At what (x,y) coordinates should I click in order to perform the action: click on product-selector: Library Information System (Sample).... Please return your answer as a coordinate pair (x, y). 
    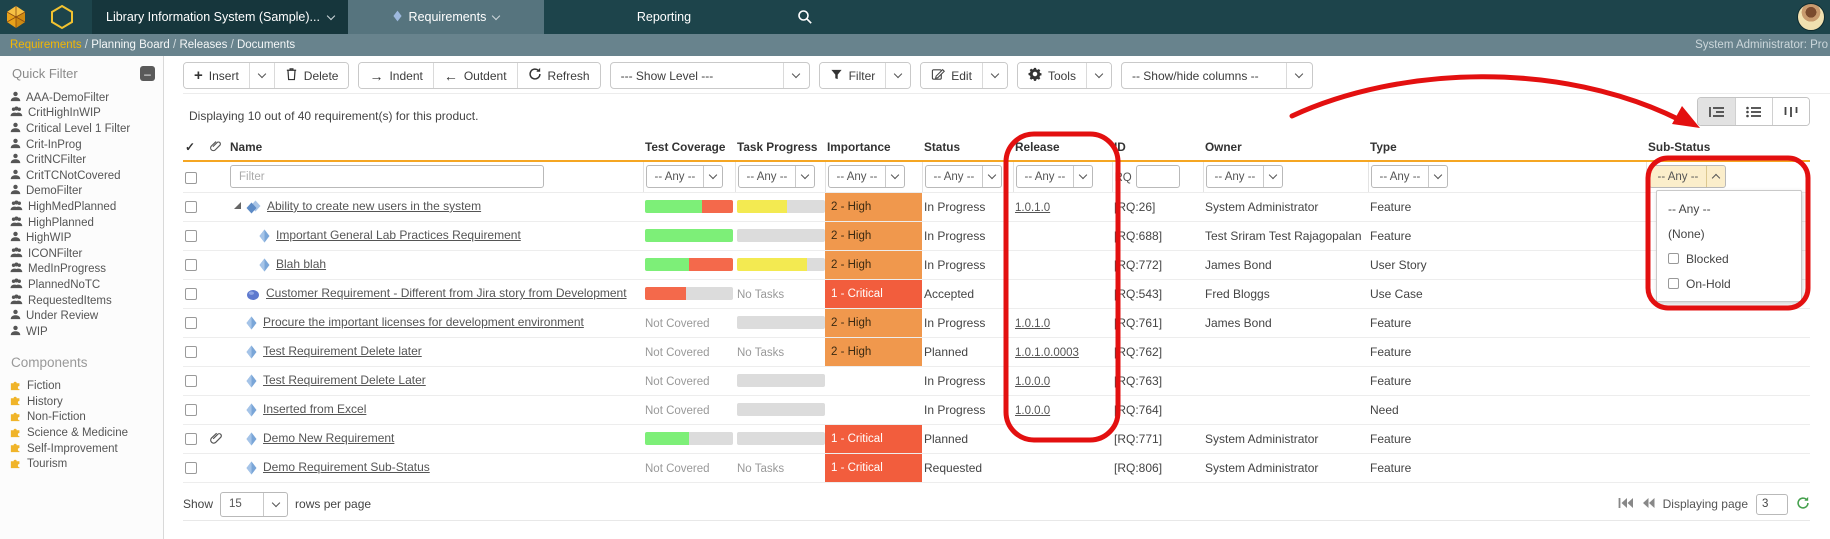
    Looking at the image, I should click on (220, 17).